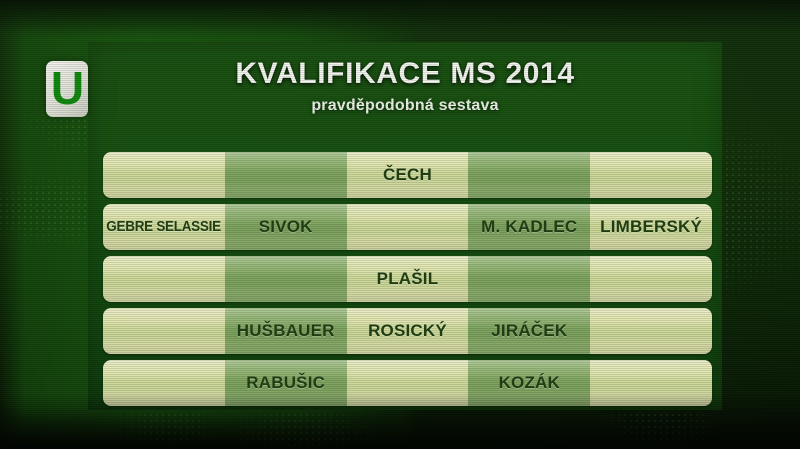 Image resolution: width=800 pixels, height=449 pixels. I want to click on player-cell: ROSICKÝ, so click(407, 331).